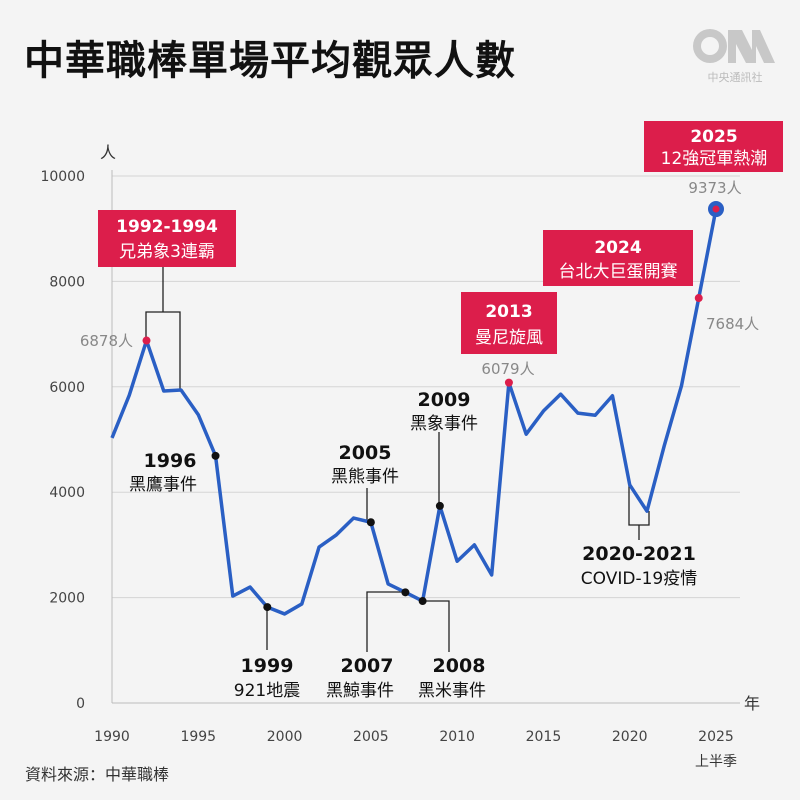  What do you see at coordinates (716, 762) in the screenshot?
I see `x-tick-note: 上半季` at bounding box center [716, 762].